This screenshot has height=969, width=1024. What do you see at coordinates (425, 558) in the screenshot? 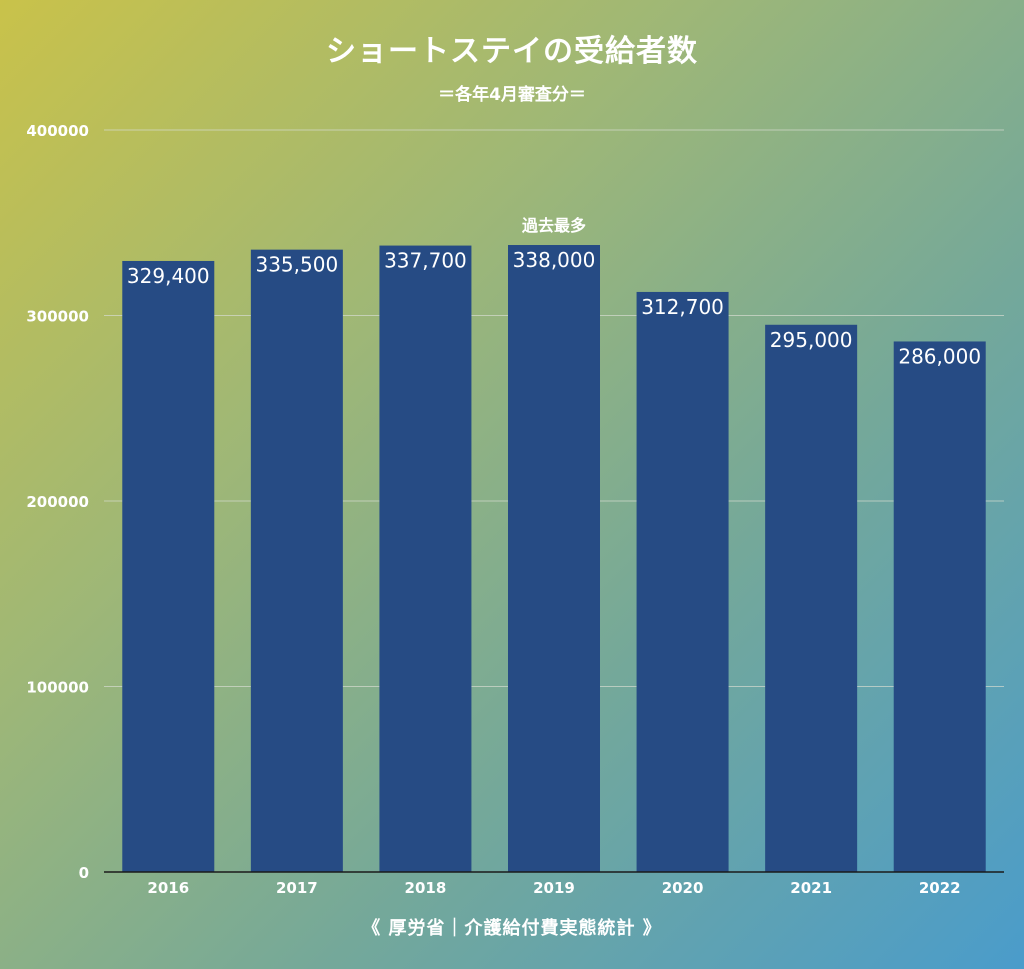
I see `bar-2018` at bounding box center [425, 558].